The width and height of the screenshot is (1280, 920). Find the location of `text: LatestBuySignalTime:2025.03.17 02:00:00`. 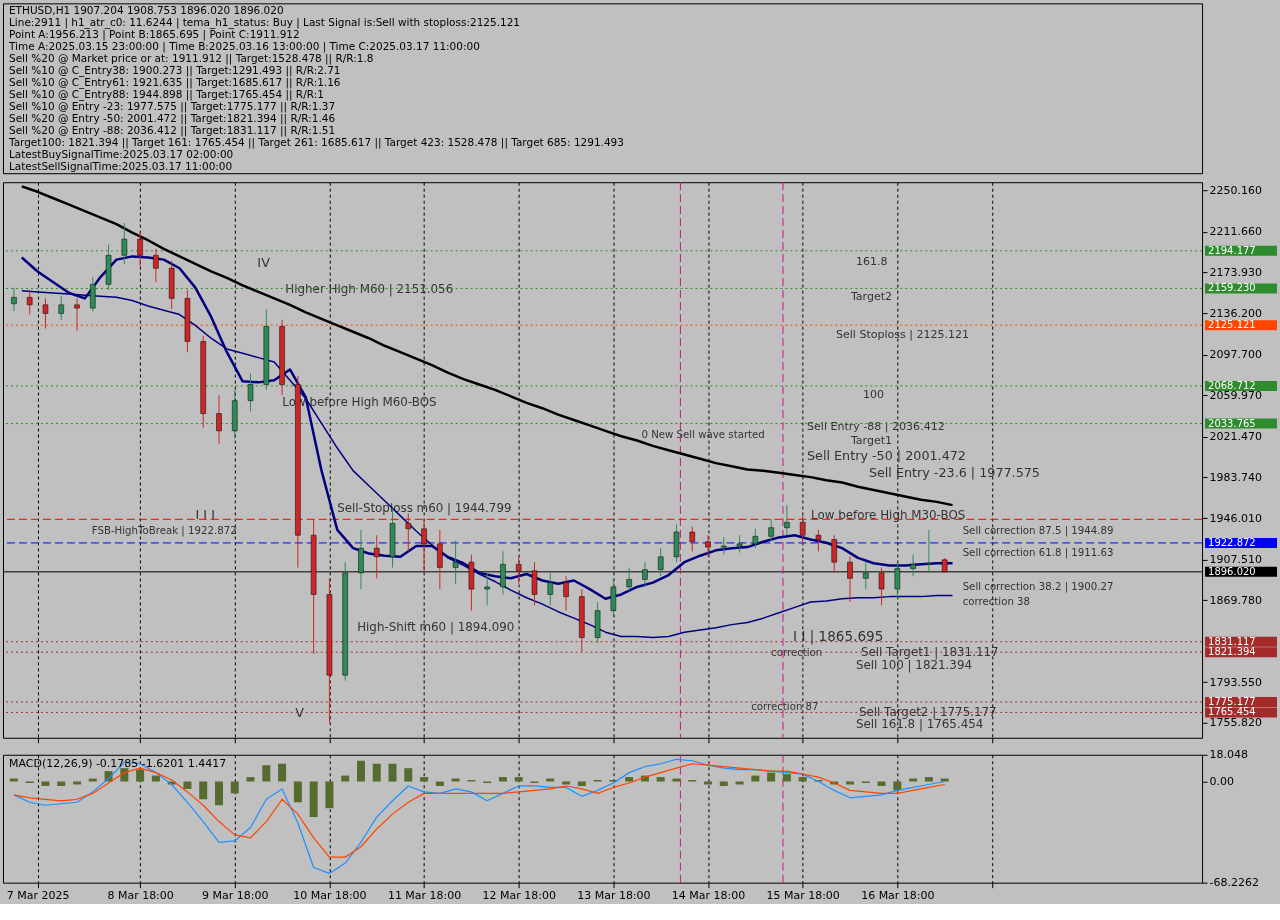

text: LatestBuySignalTime:2025.03.17 02:00:00 is located at coordinates (121, 154).